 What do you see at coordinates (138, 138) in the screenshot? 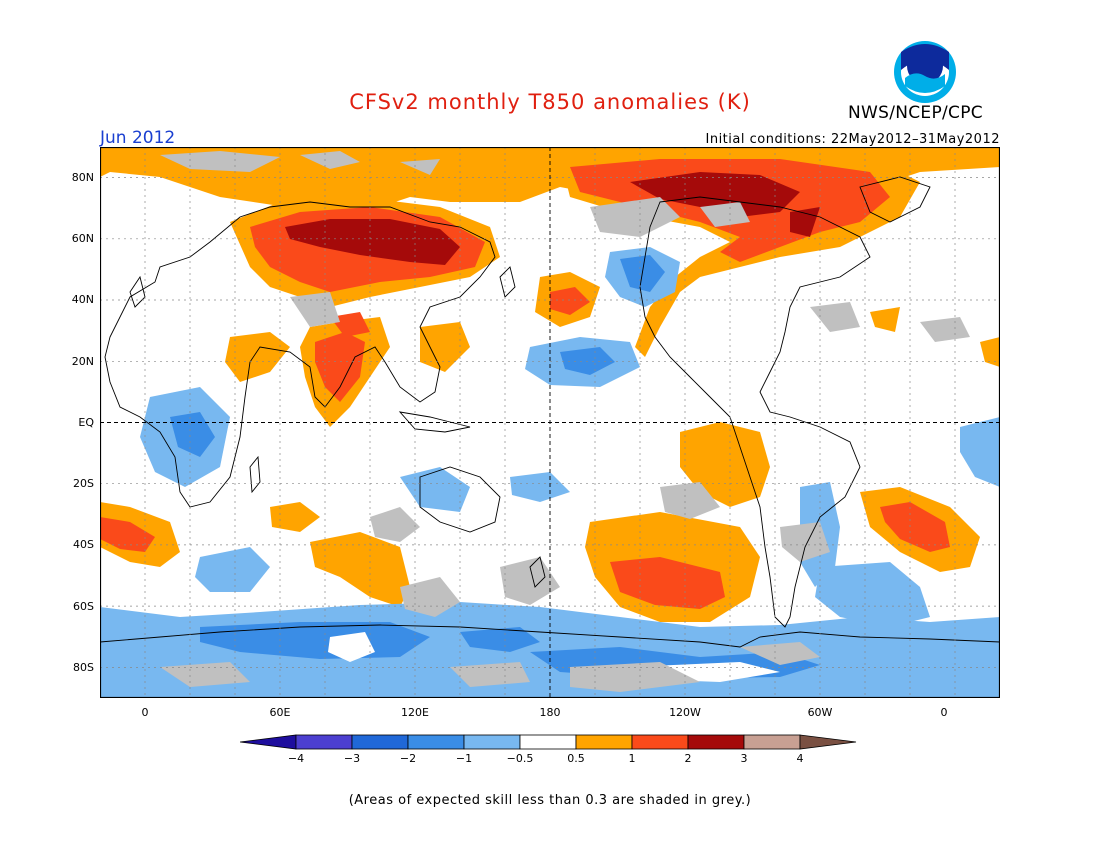
I see `forecast-month: Jun 2012` at bounding box center [138, 138].